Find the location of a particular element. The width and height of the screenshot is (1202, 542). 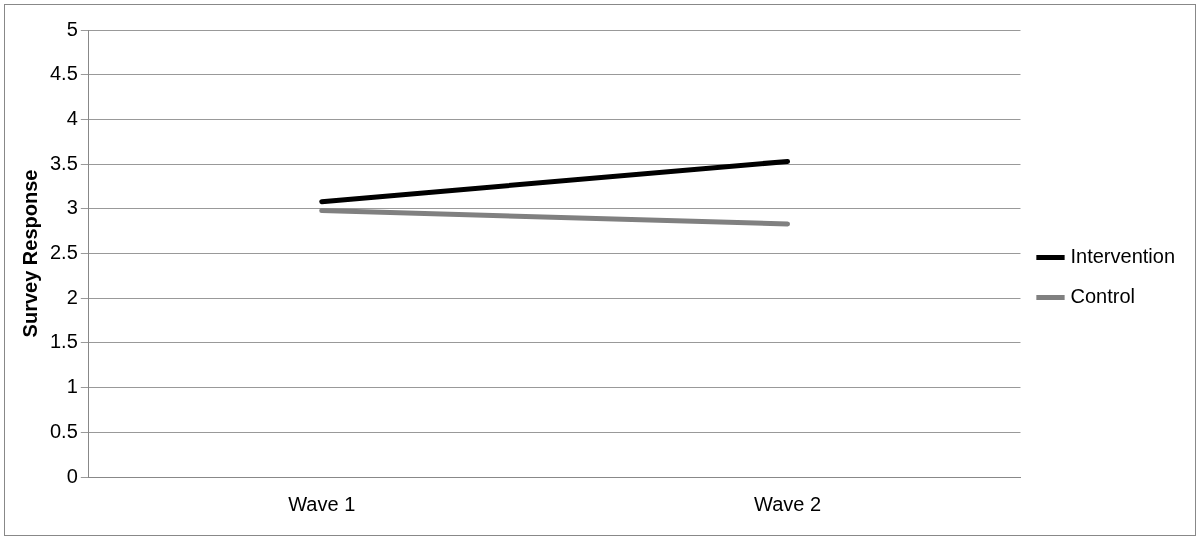

legend-label: Intervention is located at coordinates (1122, 256).